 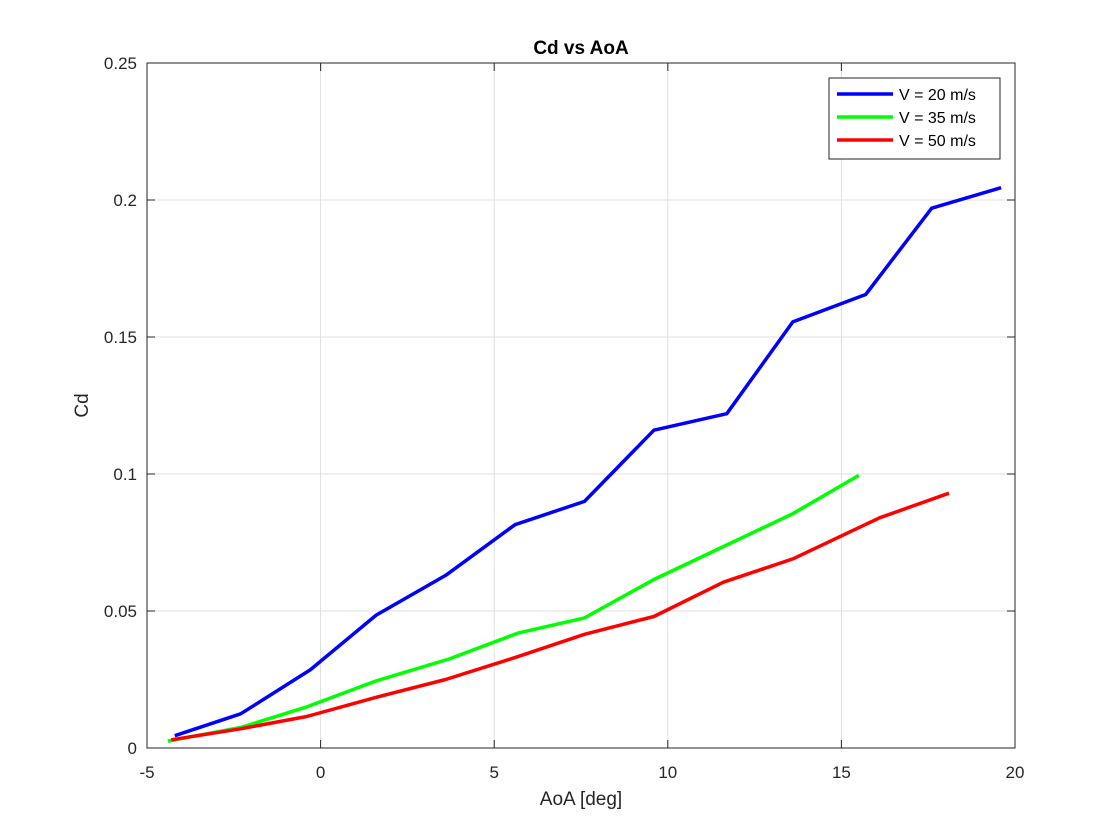 I want to click on y-tick-label: 0.15, so click(x=120, y=337).